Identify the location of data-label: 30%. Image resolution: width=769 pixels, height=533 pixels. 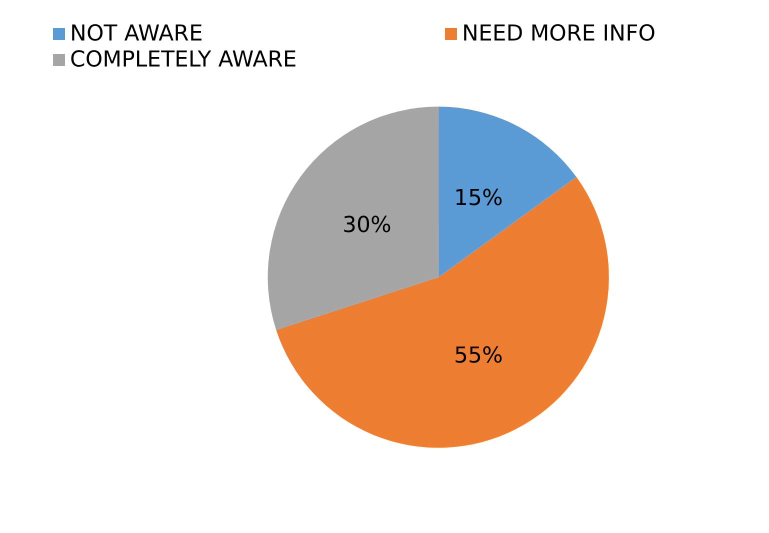
(367, 225).